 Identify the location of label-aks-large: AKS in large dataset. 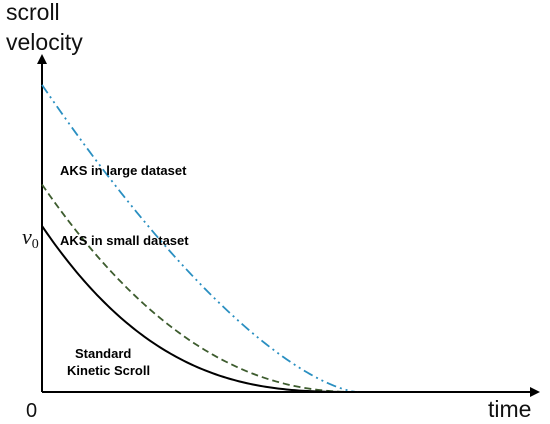
(123, 170).